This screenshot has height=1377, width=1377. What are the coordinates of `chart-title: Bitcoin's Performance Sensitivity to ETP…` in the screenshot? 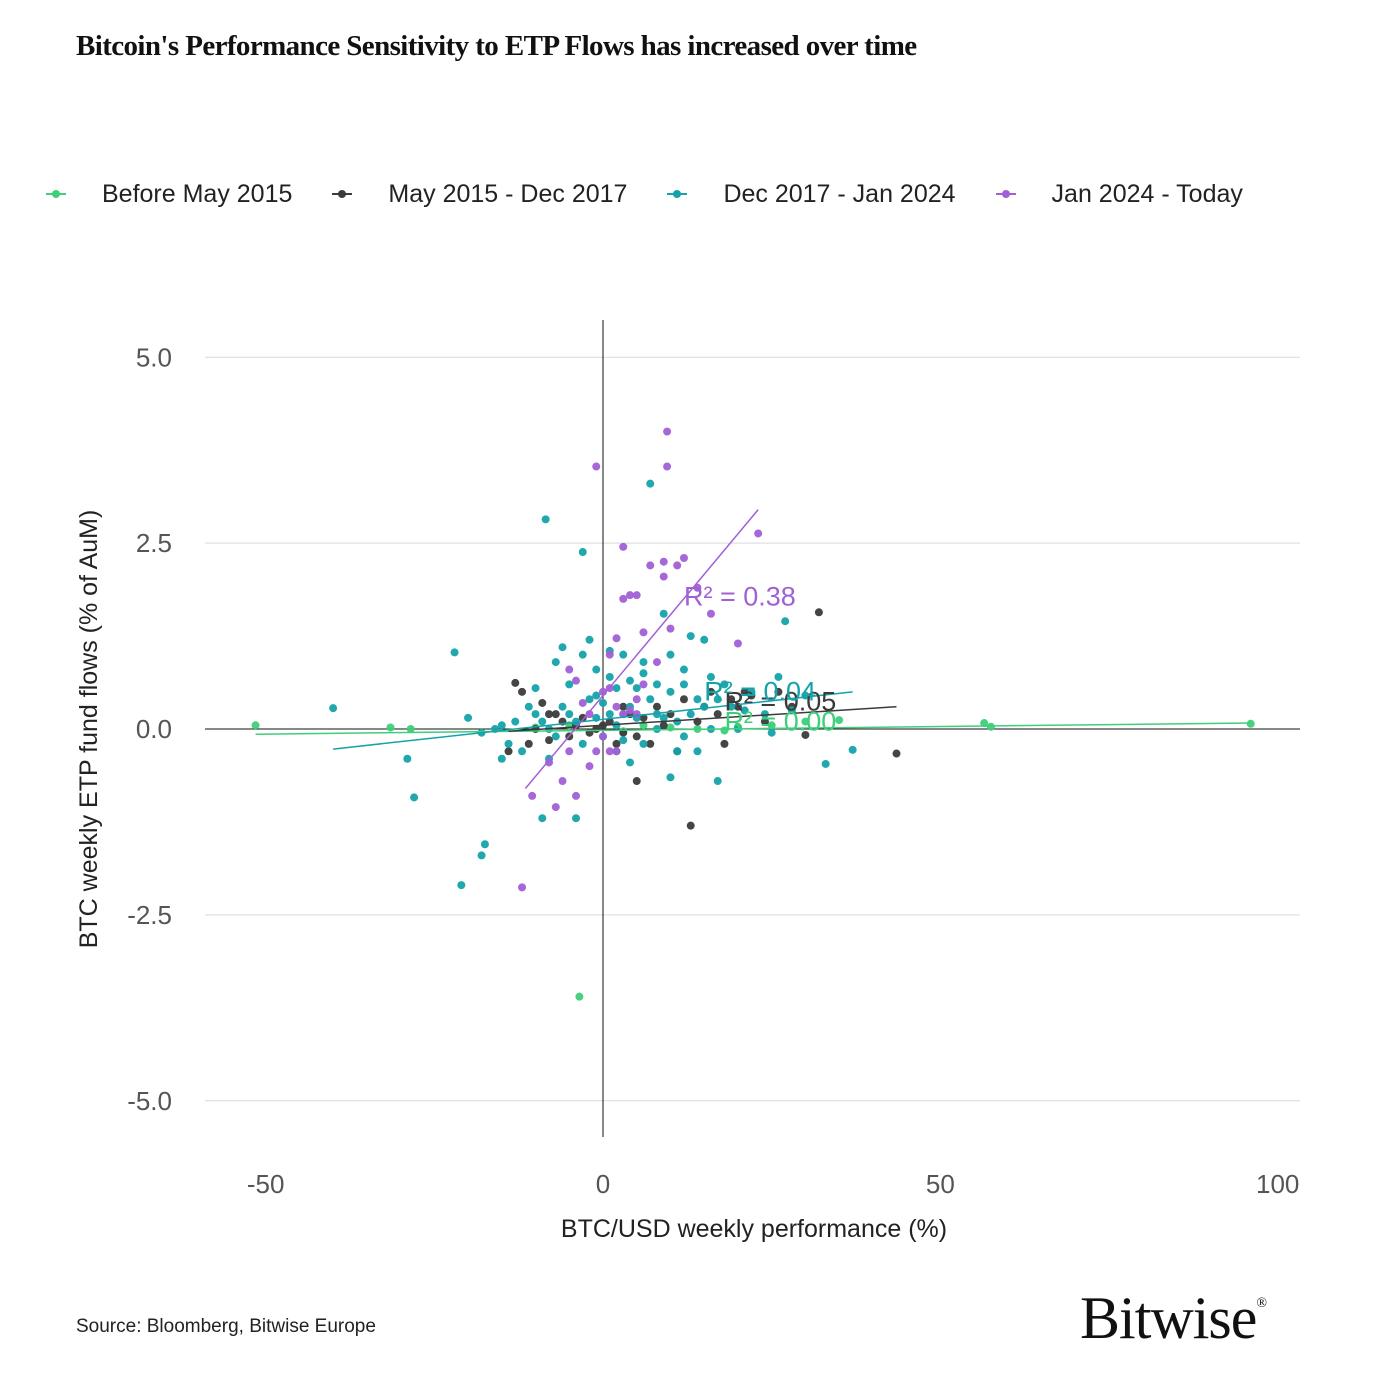 It's located at (496, 46).